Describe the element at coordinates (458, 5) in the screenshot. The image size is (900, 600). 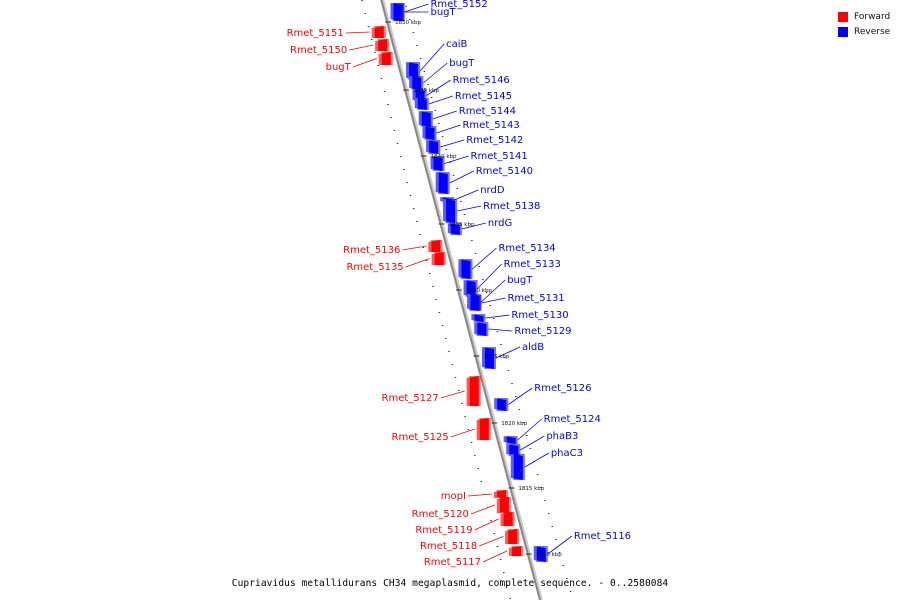
I see `gene-label: Rmet_5152` at that location.